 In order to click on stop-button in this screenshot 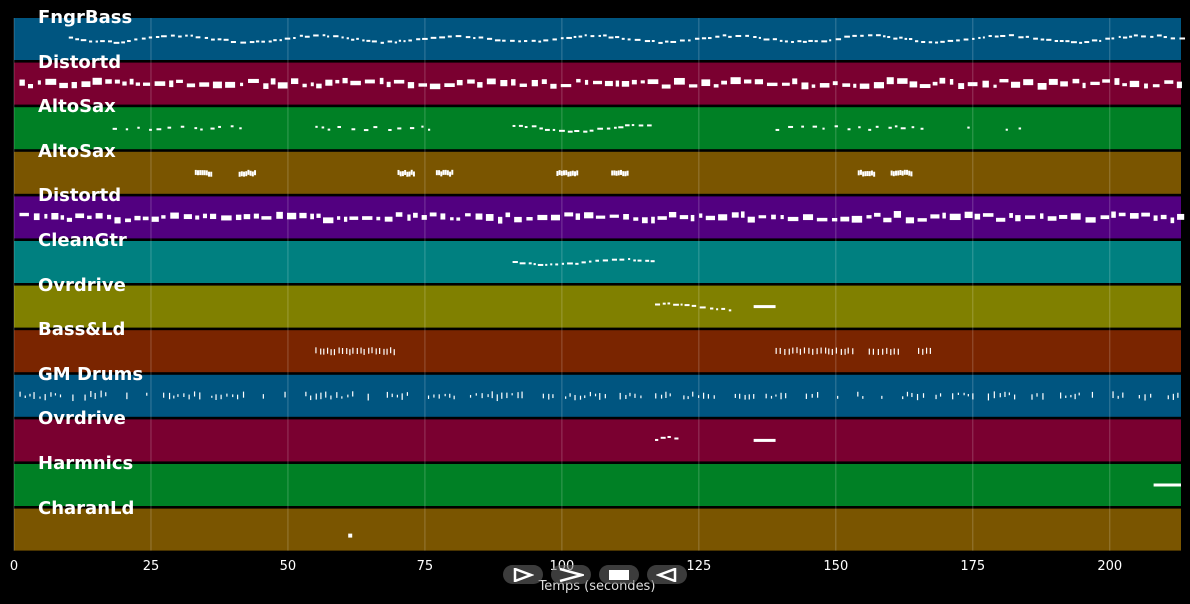, I will do `click(619, 574)`.